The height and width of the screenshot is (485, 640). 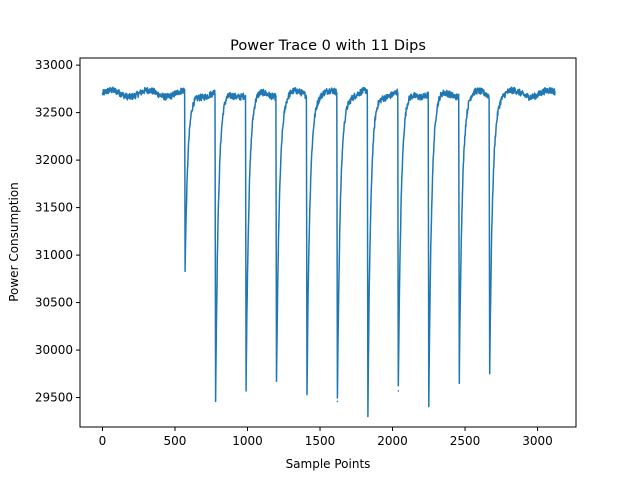 I want to click on x-tick-label: 2500, so click(x=465, y=441).